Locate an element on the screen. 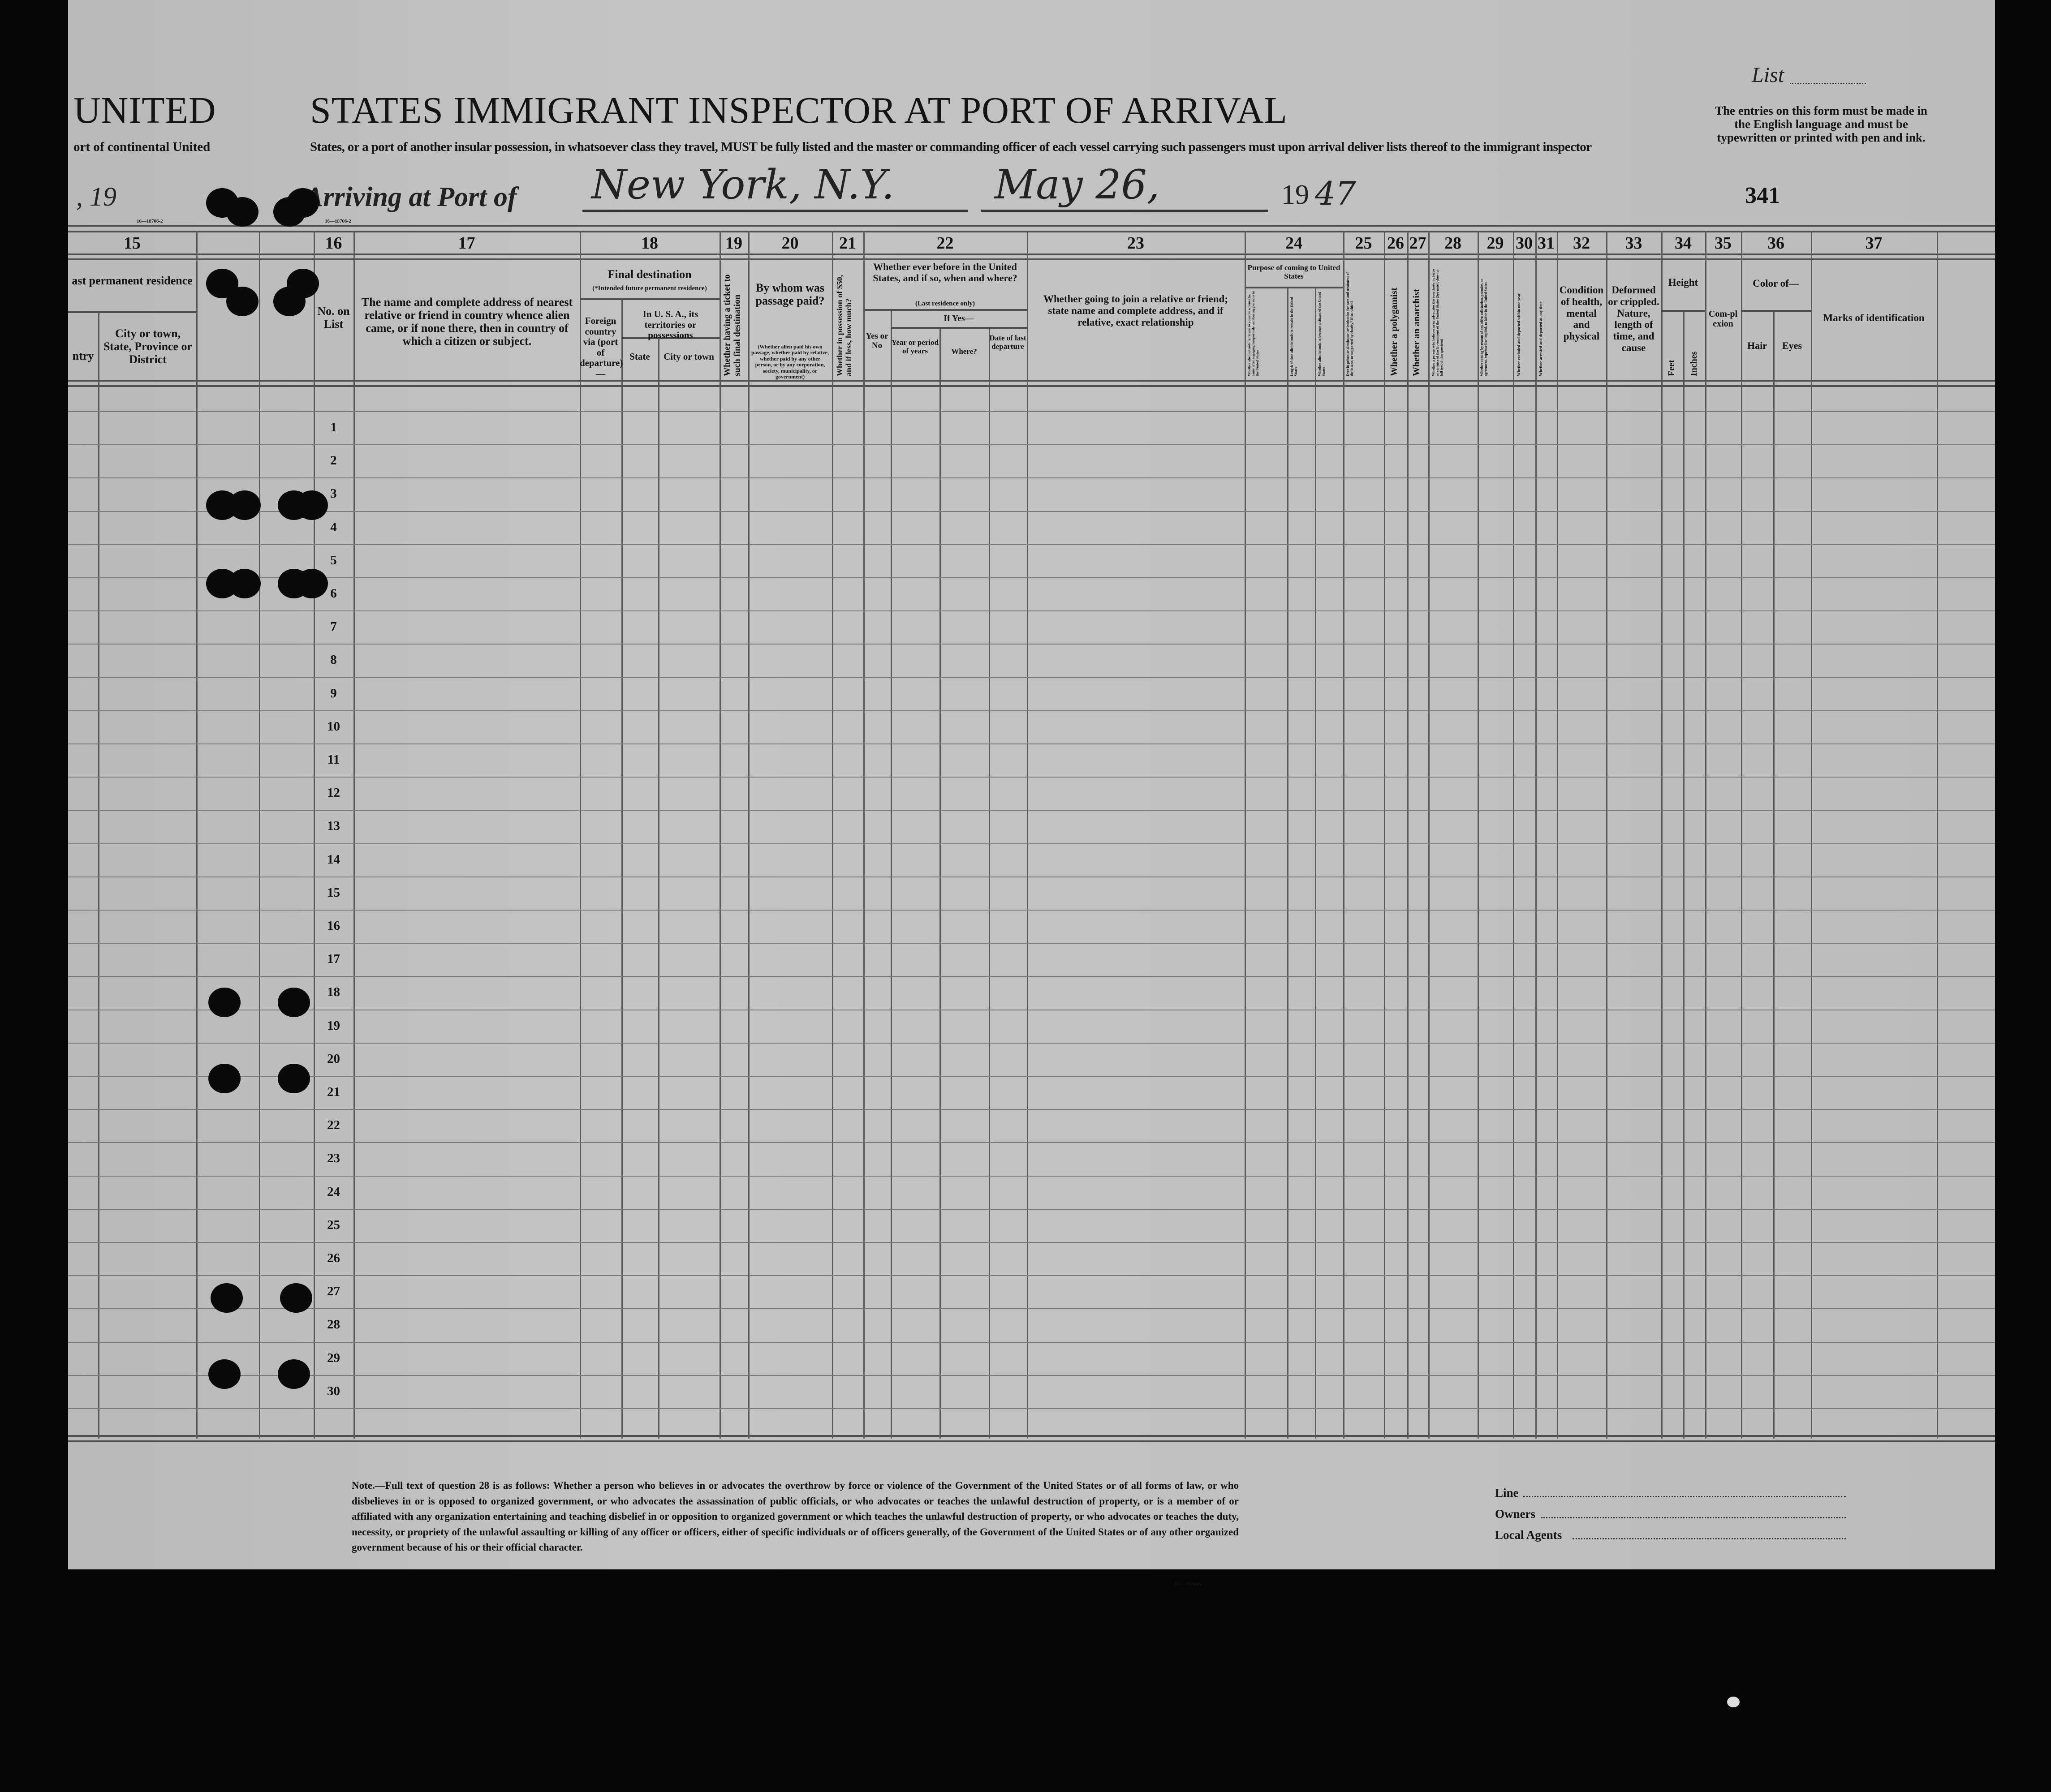  col-27-number: 27 is located at coordinates (1417, 243).